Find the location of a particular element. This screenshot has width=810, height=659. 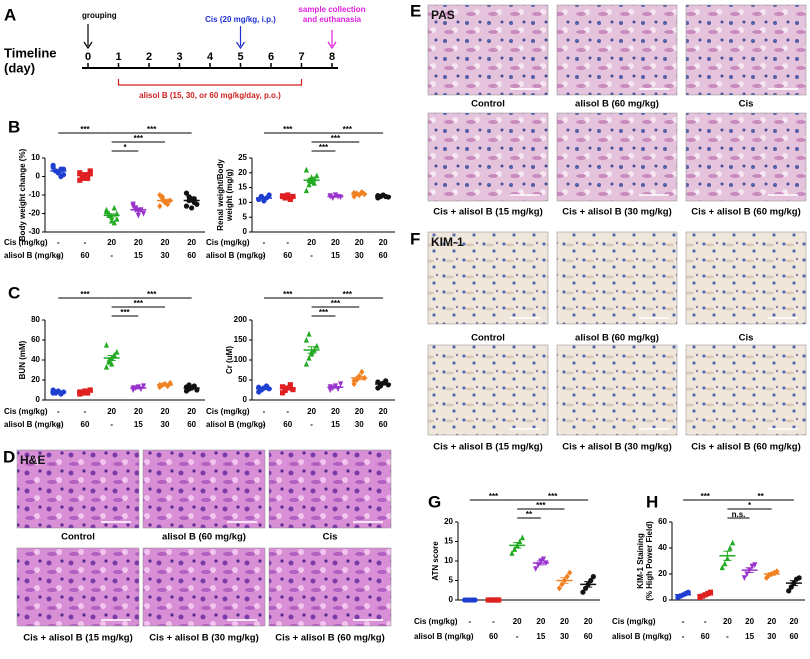

significance-label: ** is located at coordinates (761, 496).